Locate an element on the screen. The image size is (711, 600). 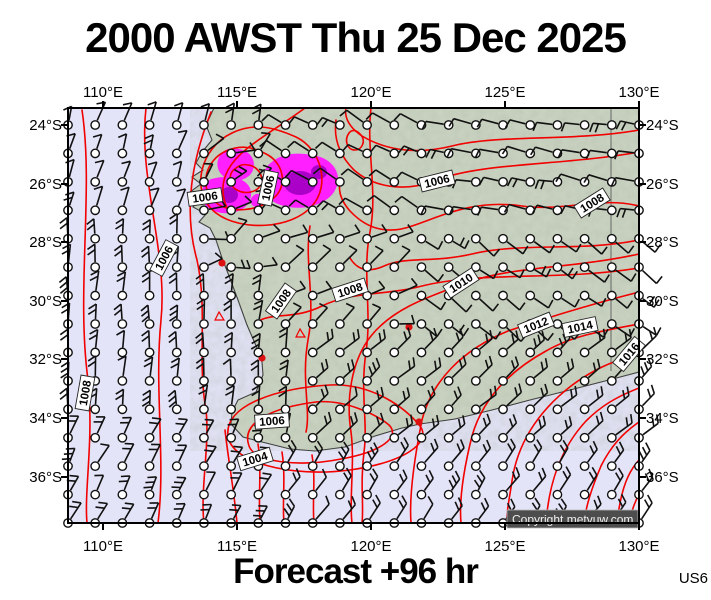
copyright-text: Copyright metvuw.com is located at coordinates (572, 520).